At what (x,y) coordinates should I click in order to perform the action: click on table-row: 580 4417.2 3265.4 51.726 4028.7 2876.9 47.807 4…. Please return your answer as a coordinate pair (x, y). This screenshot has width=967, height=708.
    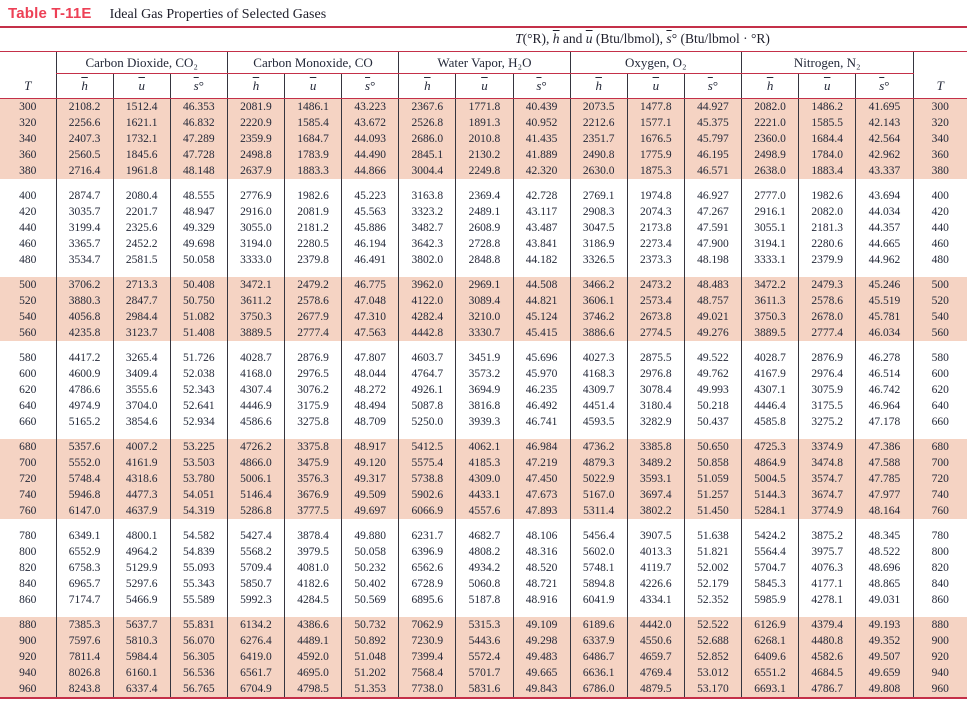
    Looking at the image, I should click on (483, 358).